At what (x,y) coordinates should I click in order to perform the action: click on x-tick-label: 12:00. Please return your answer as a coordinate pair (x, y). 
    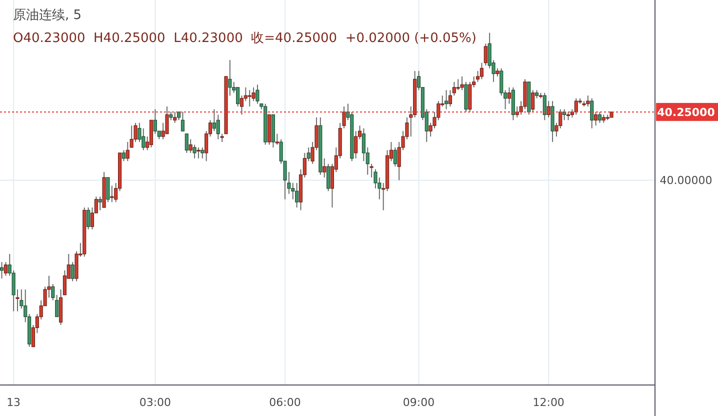
    Looking at the image, I should click on (548, 402).